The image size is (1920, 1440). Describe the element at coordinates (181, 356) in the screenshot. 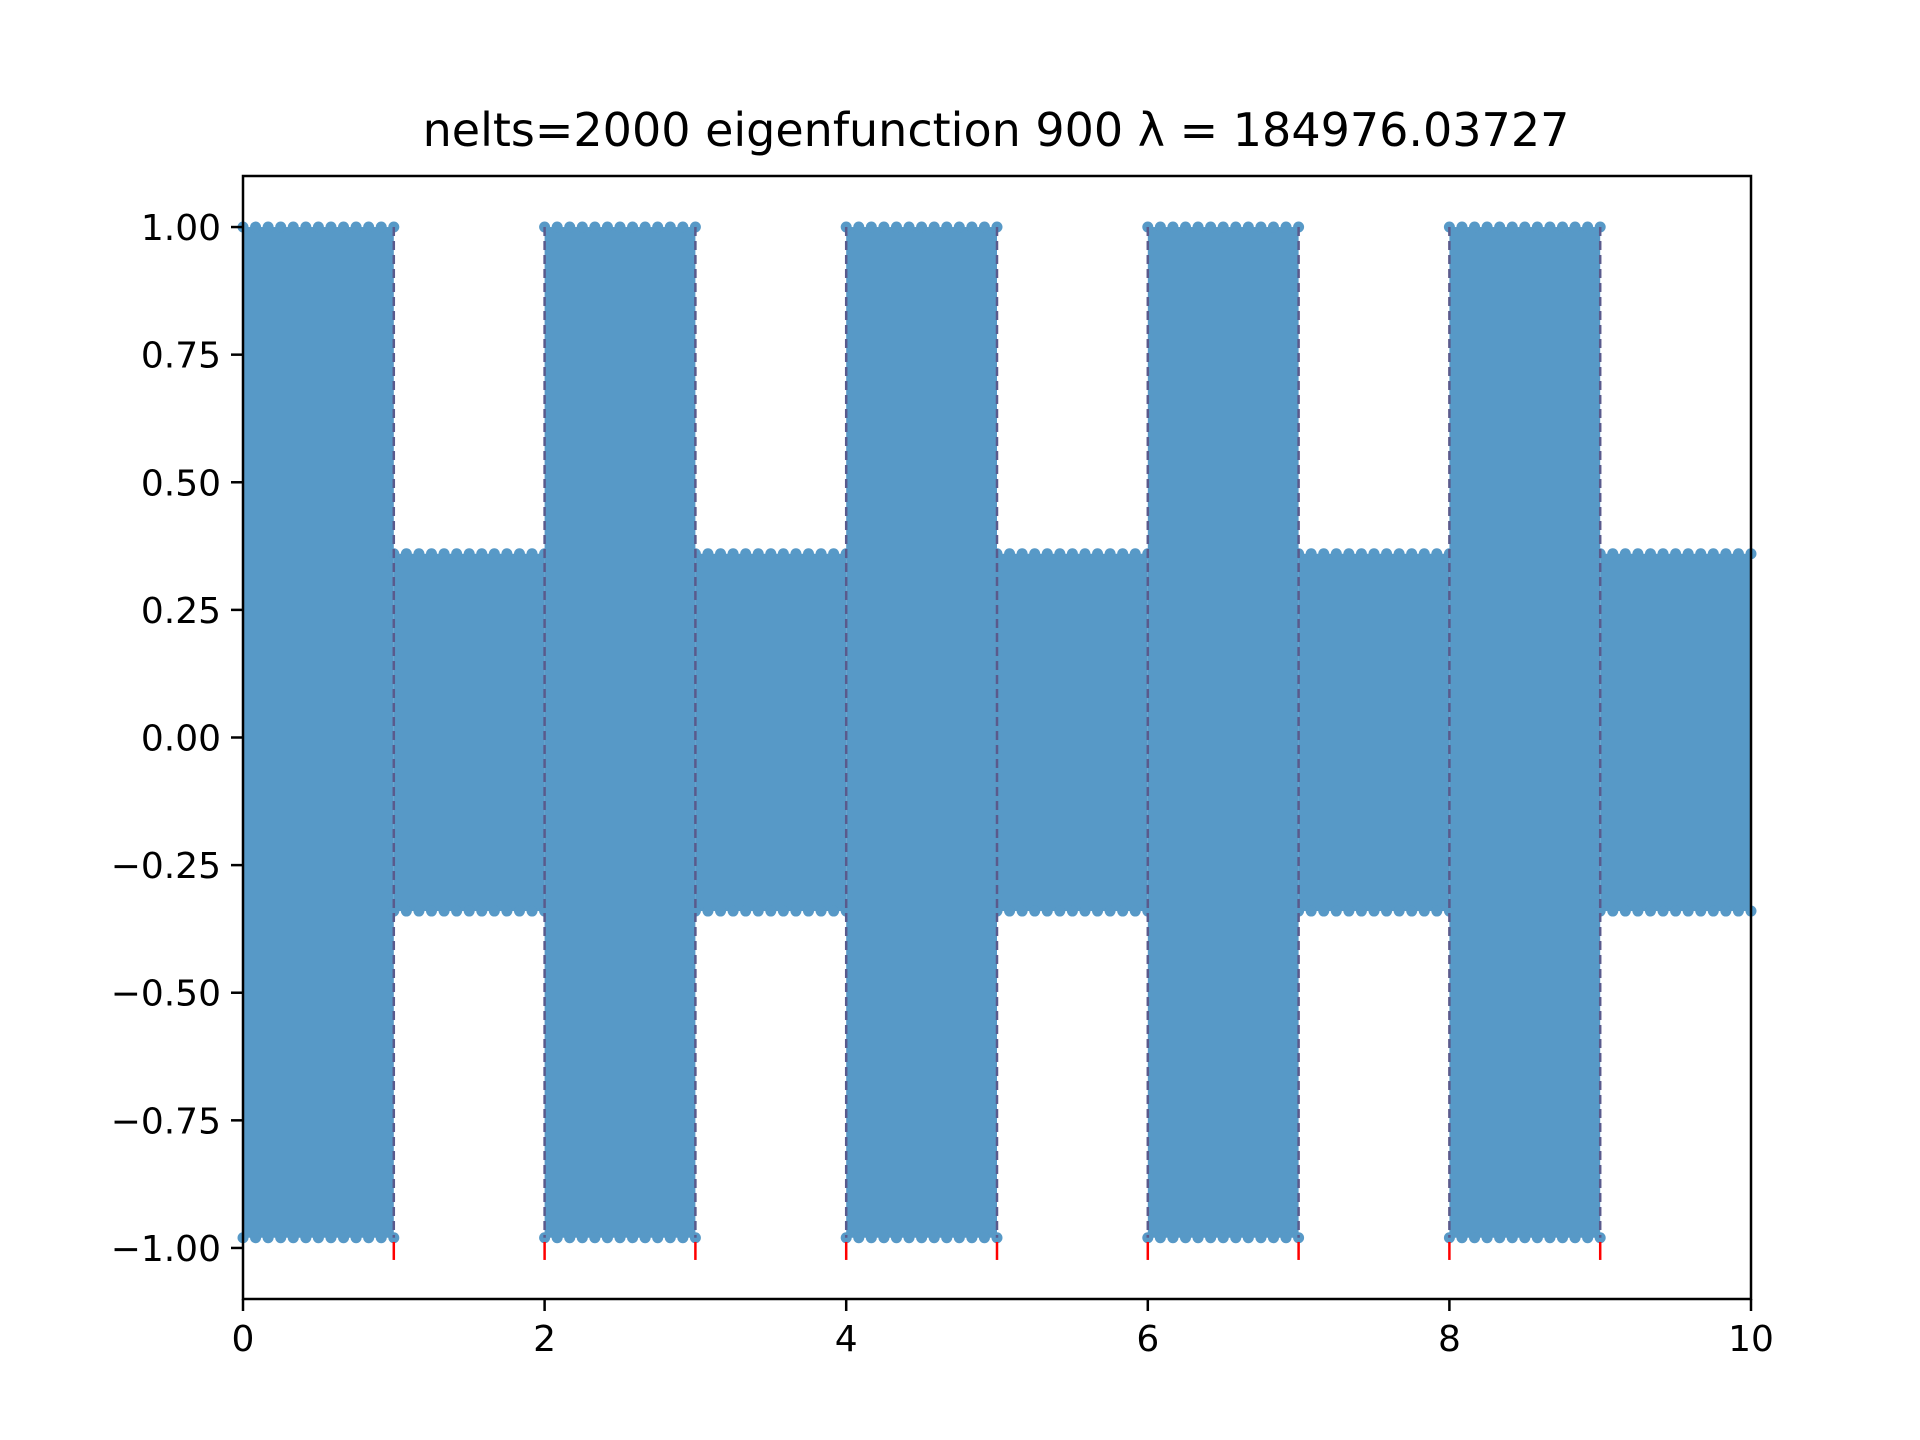

I see `y-tick-label: 0.75` at that location.